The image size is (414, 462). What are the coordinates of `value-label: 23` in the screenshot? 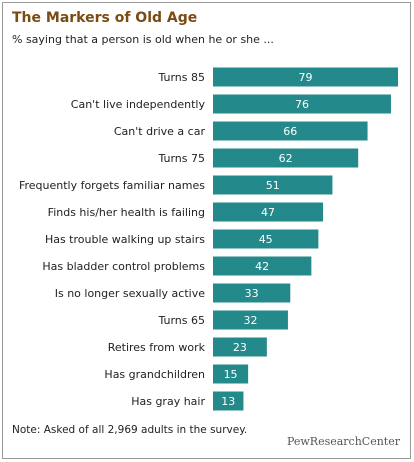 It's located at (240, 347).